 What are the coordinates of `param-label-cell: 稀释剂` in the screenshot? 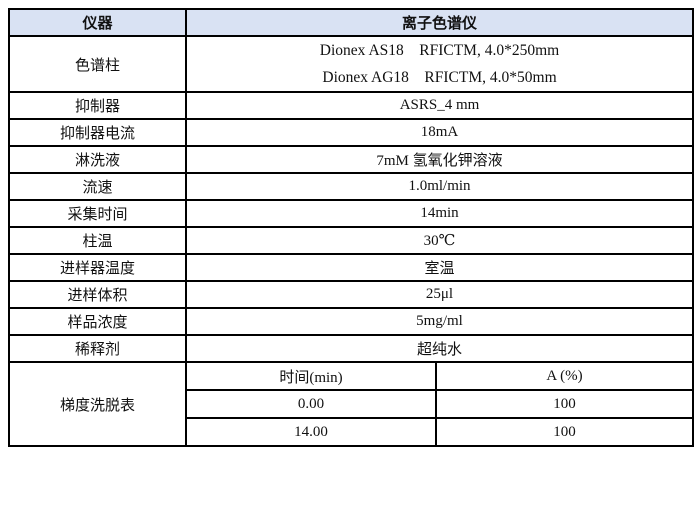 It's located at (97, 348).